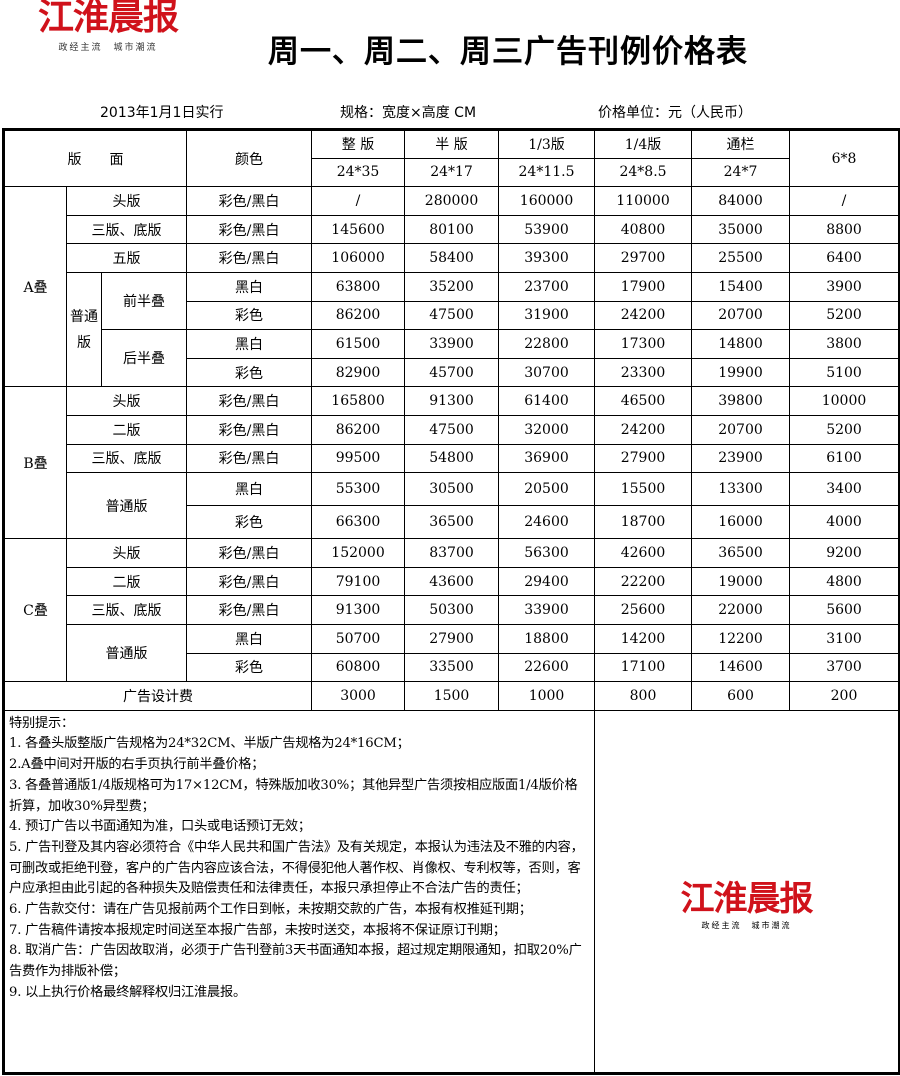 The width and height of the screenshot is (900, 1076). Describe the element at coordinates (137, 765) in the screenshot. I see `note-line: 2.A叠中间对开版的右手页执行前半叠价格；` at that location.